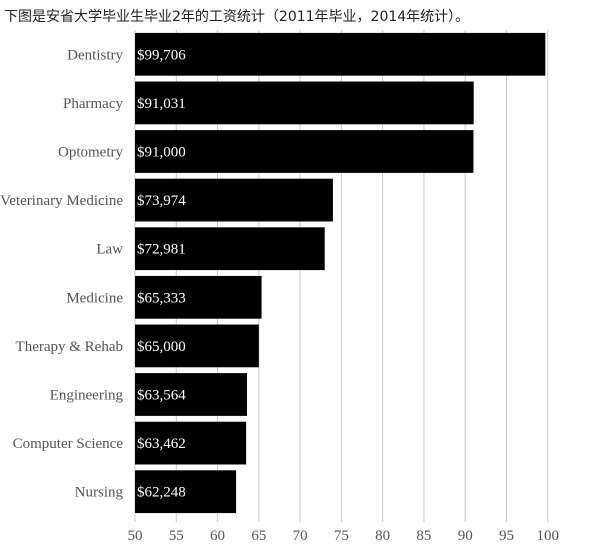  Describe the element at coordinates (95, 55) in the screenshot. I see `category-label: Dentistry` at that location.